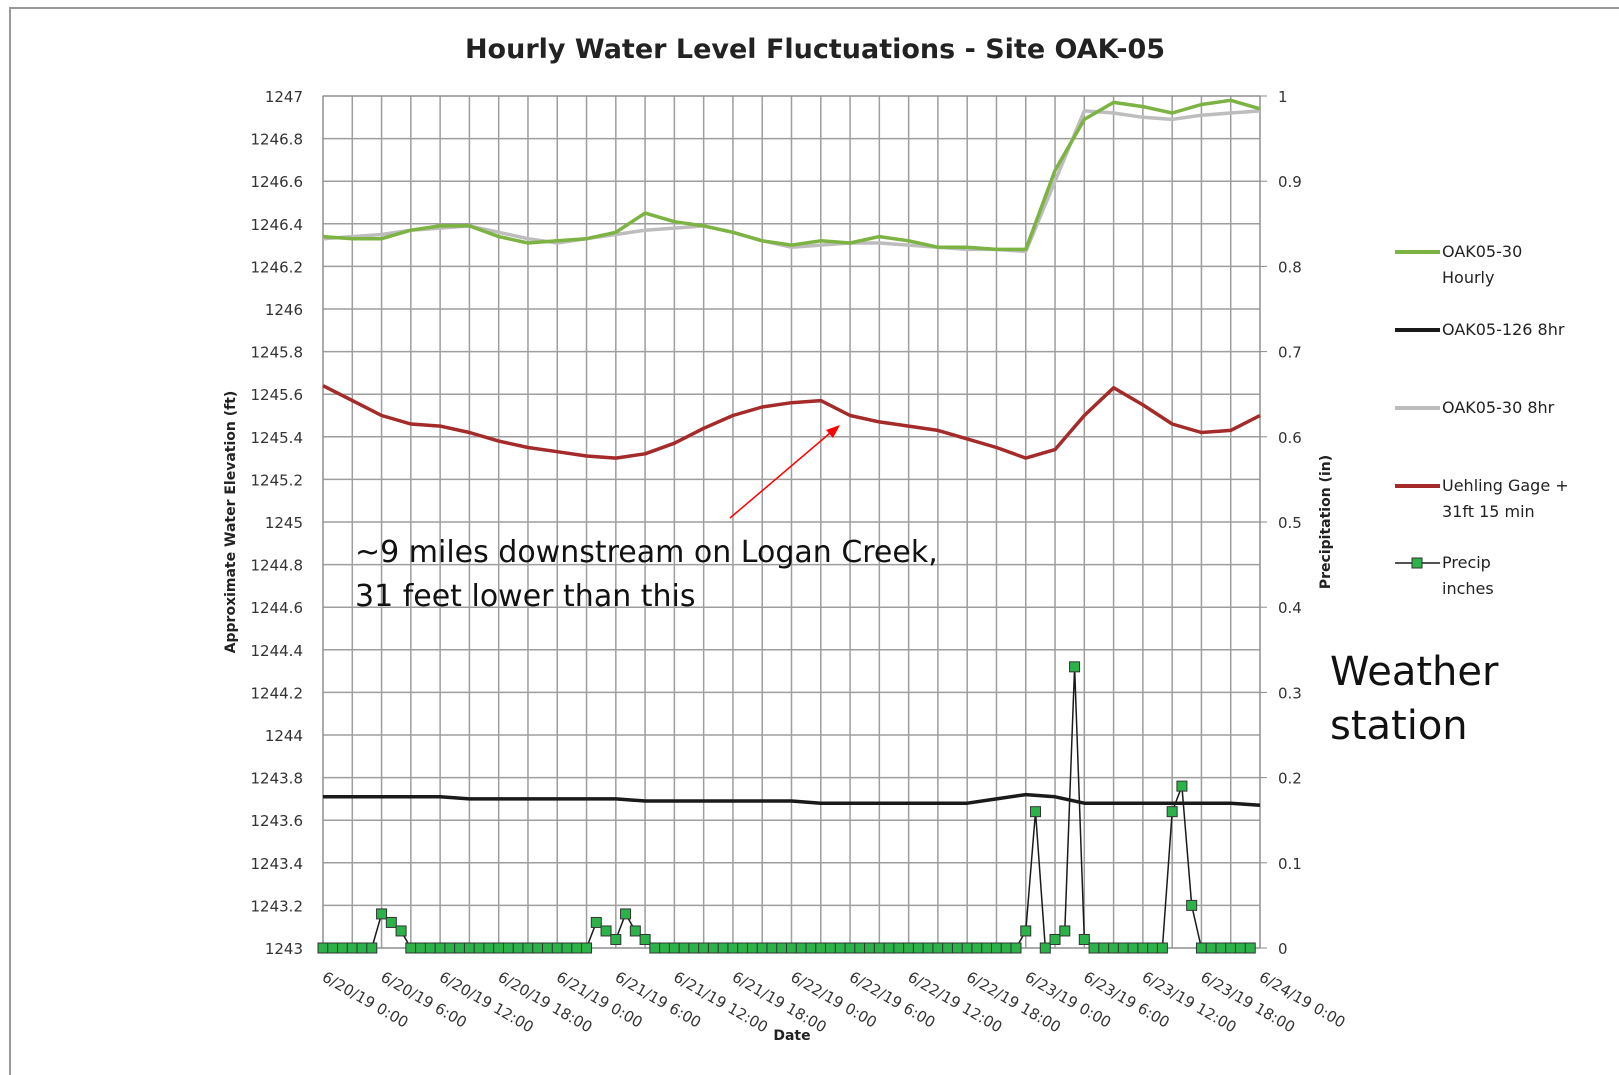  What do you see at coordinates (1482, 264) in the screenshot?
I see `legend-label: OAK05-30 Hourly` at bounding box center [1482, 264].